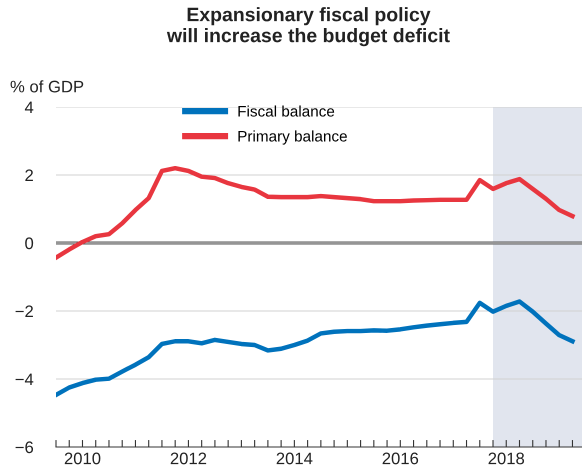  I want to click on x-tick-label: 2018, so click(506, 458).